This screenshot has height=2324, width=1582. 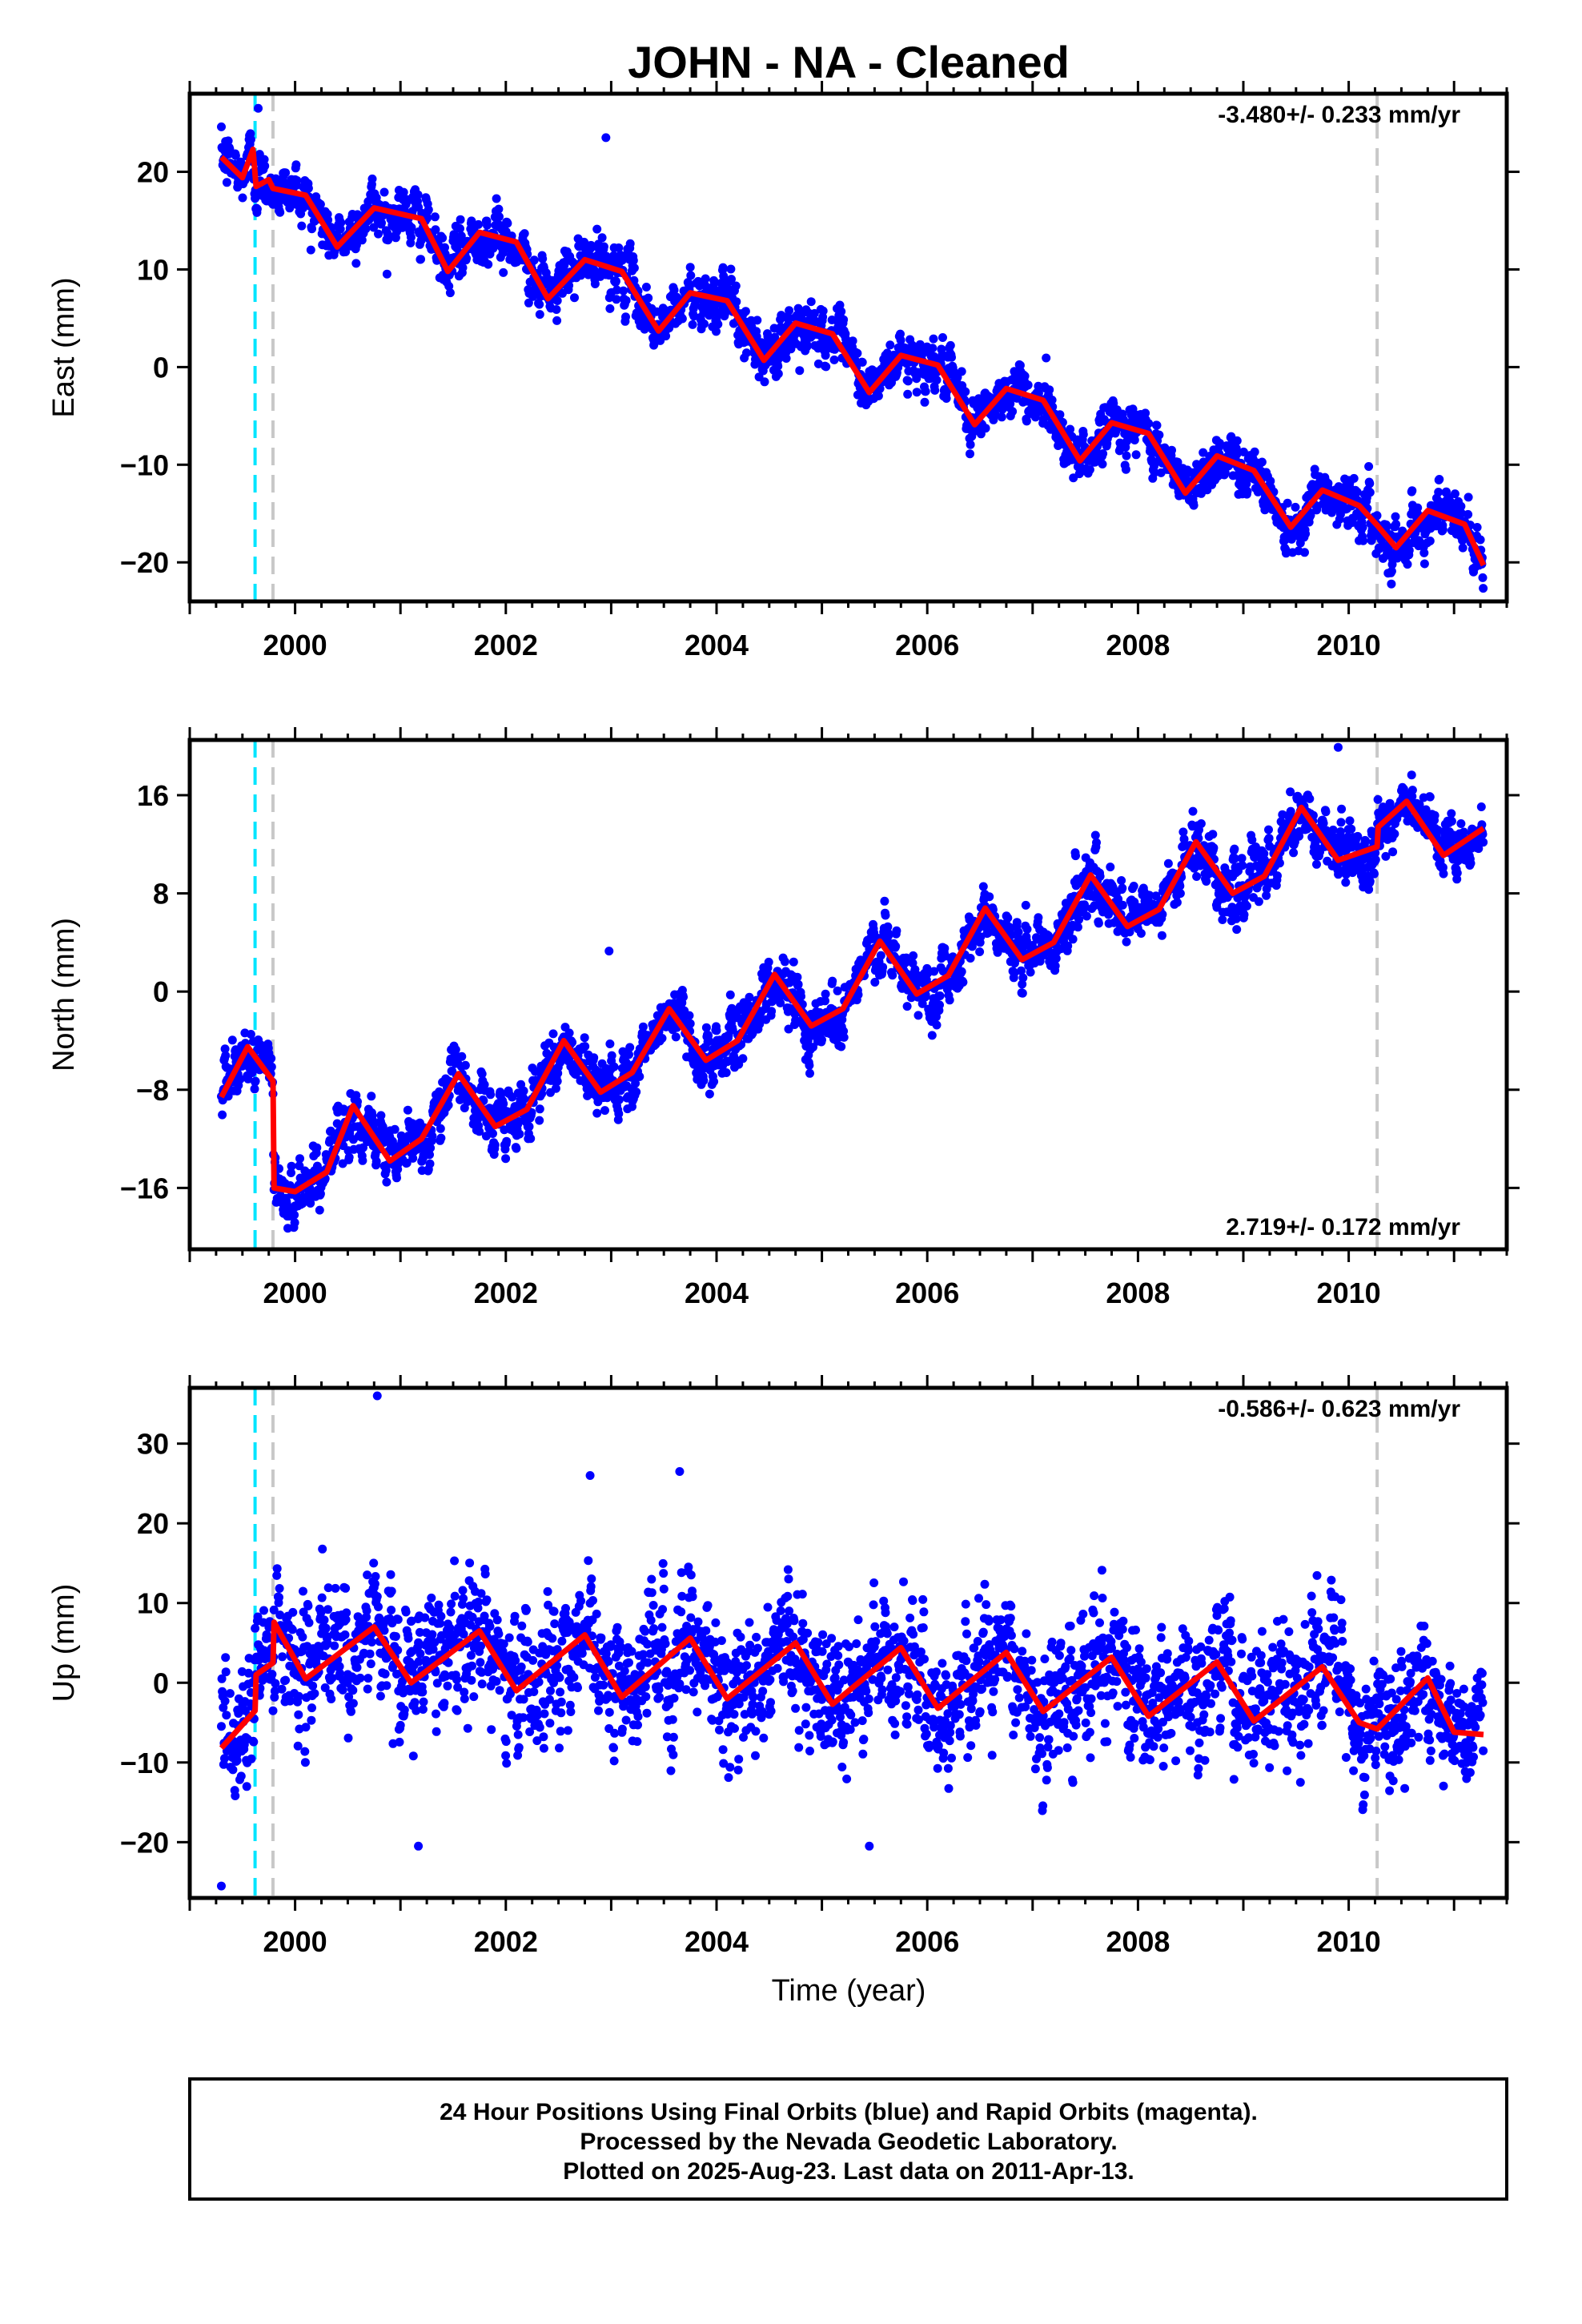 What do you see at coordinates (144, 464) in the screenshot?
I see `east-y-tick-label: −10` at bounding box center [144, 464].